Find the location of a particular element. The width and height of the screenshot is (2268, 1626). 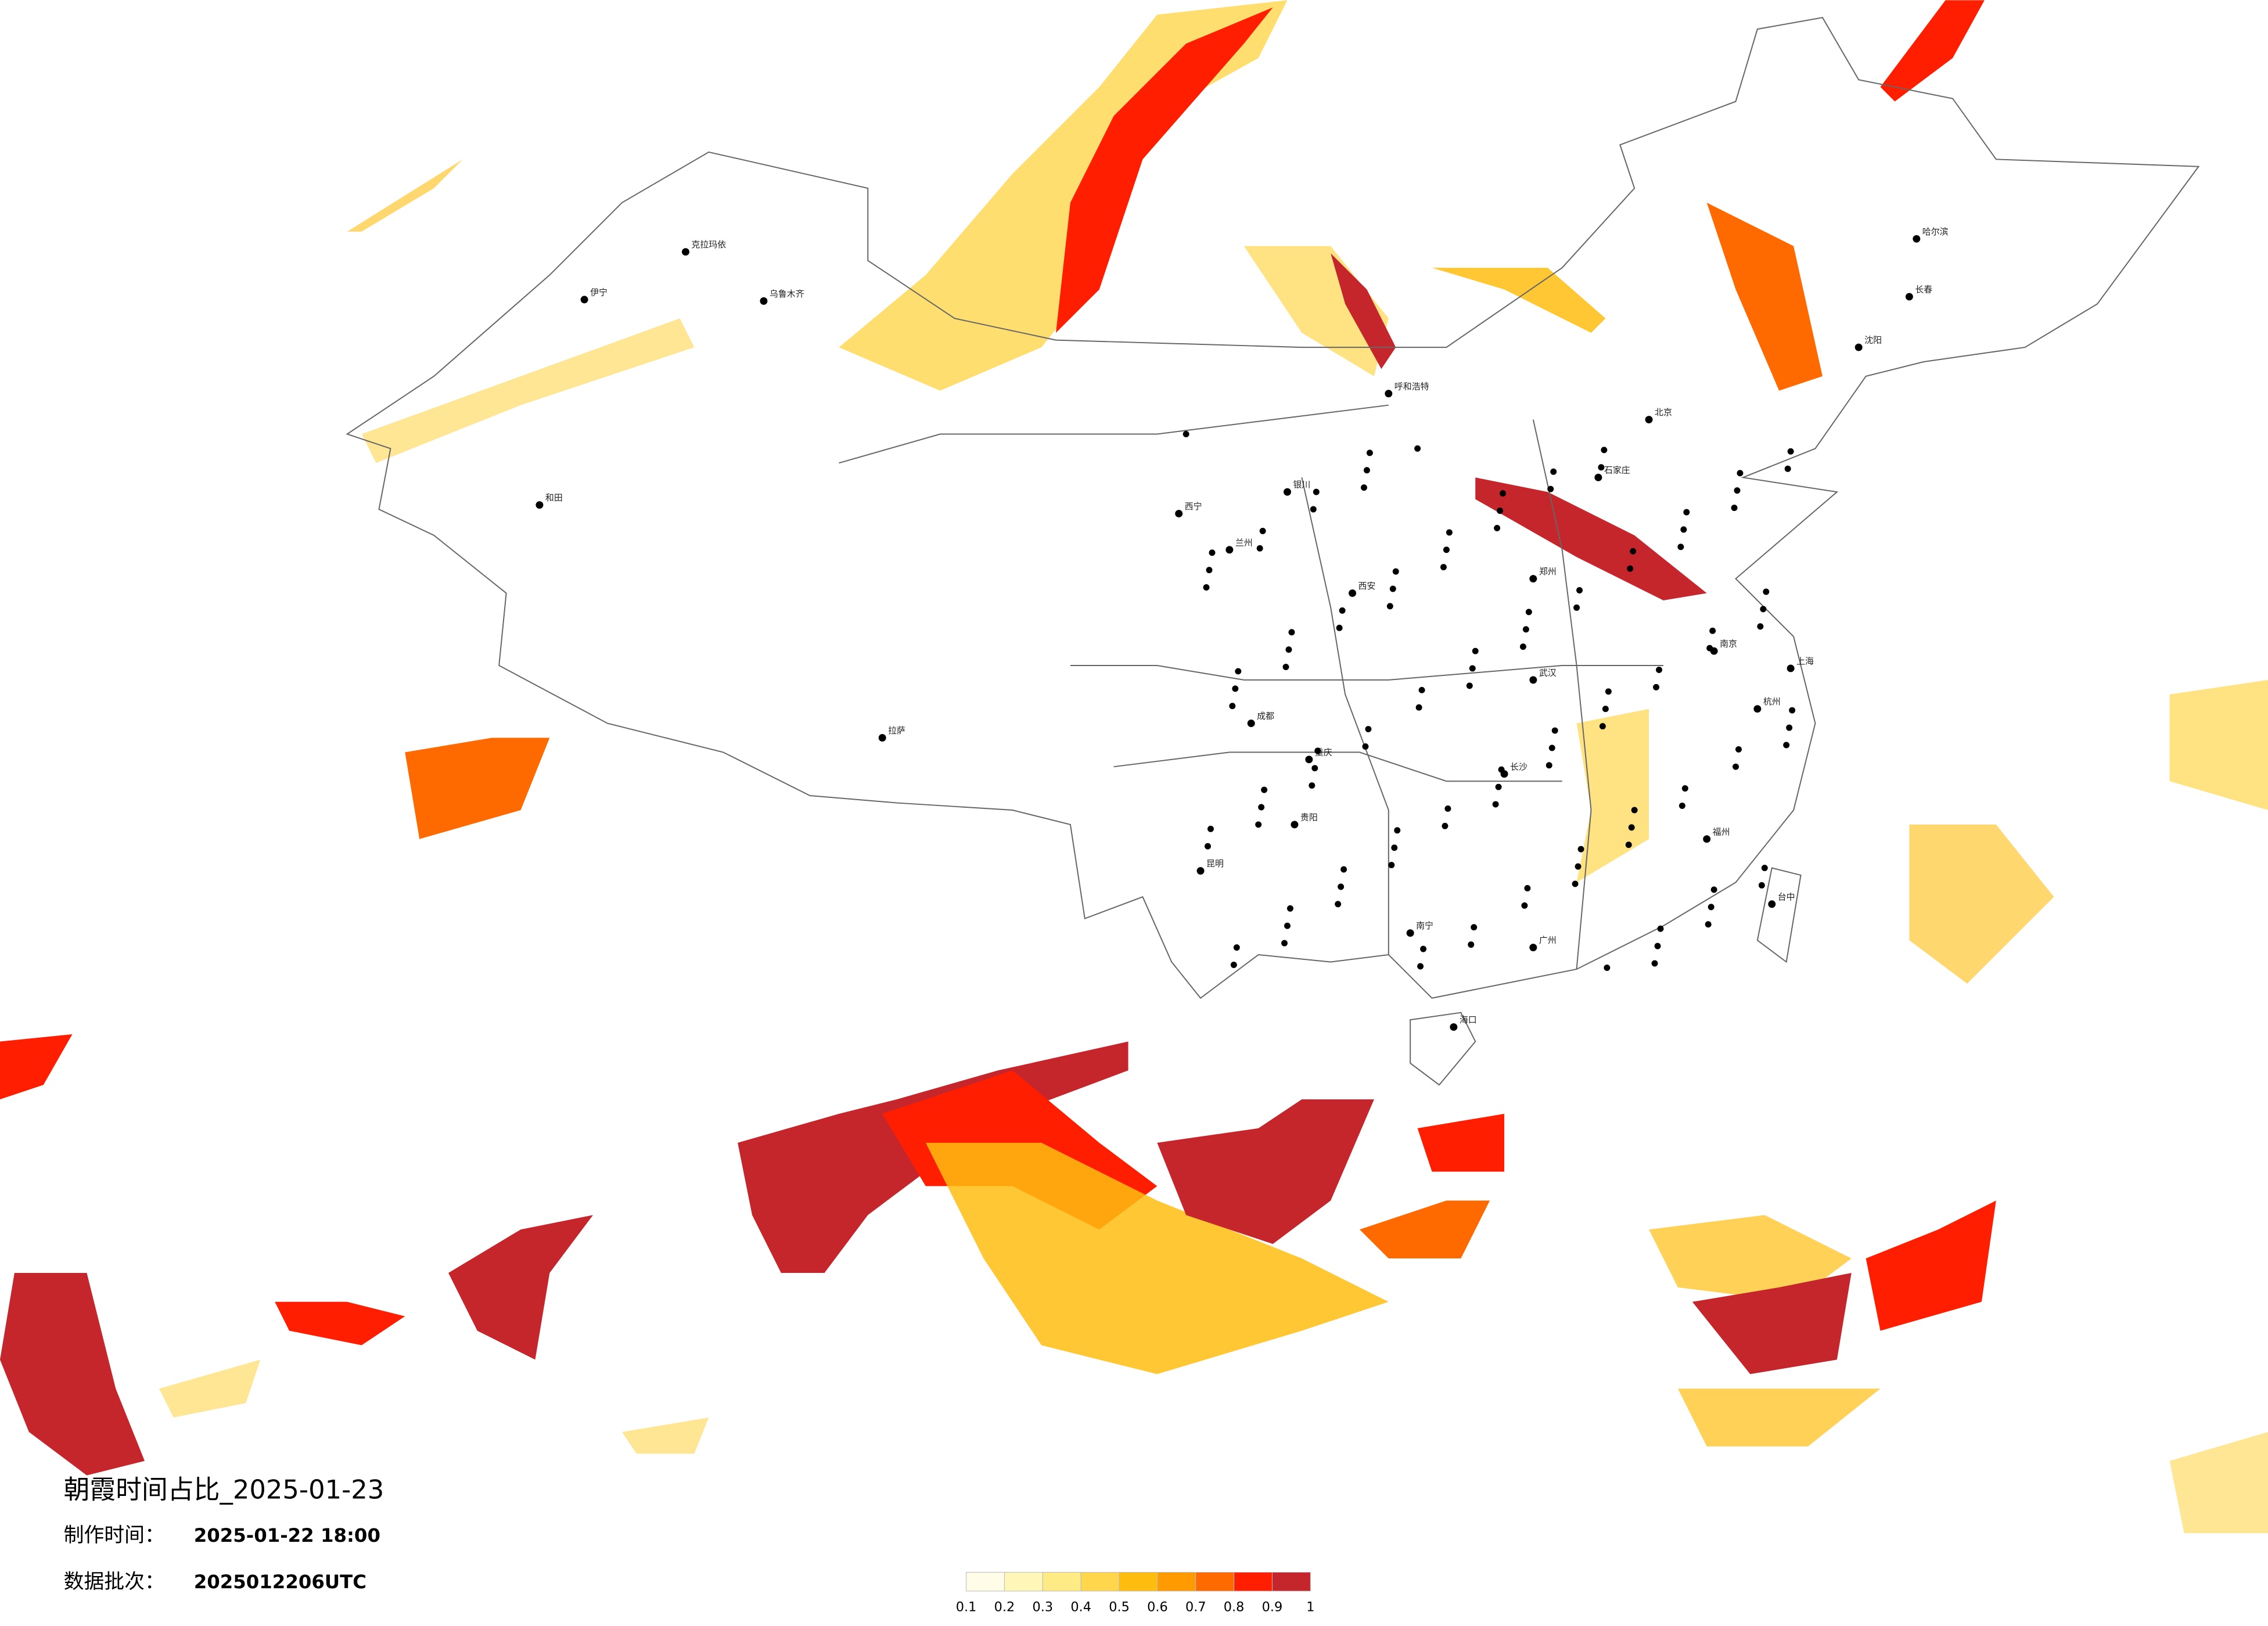

info-value: 2025012206UTC is located at coordinates (280, 1582).